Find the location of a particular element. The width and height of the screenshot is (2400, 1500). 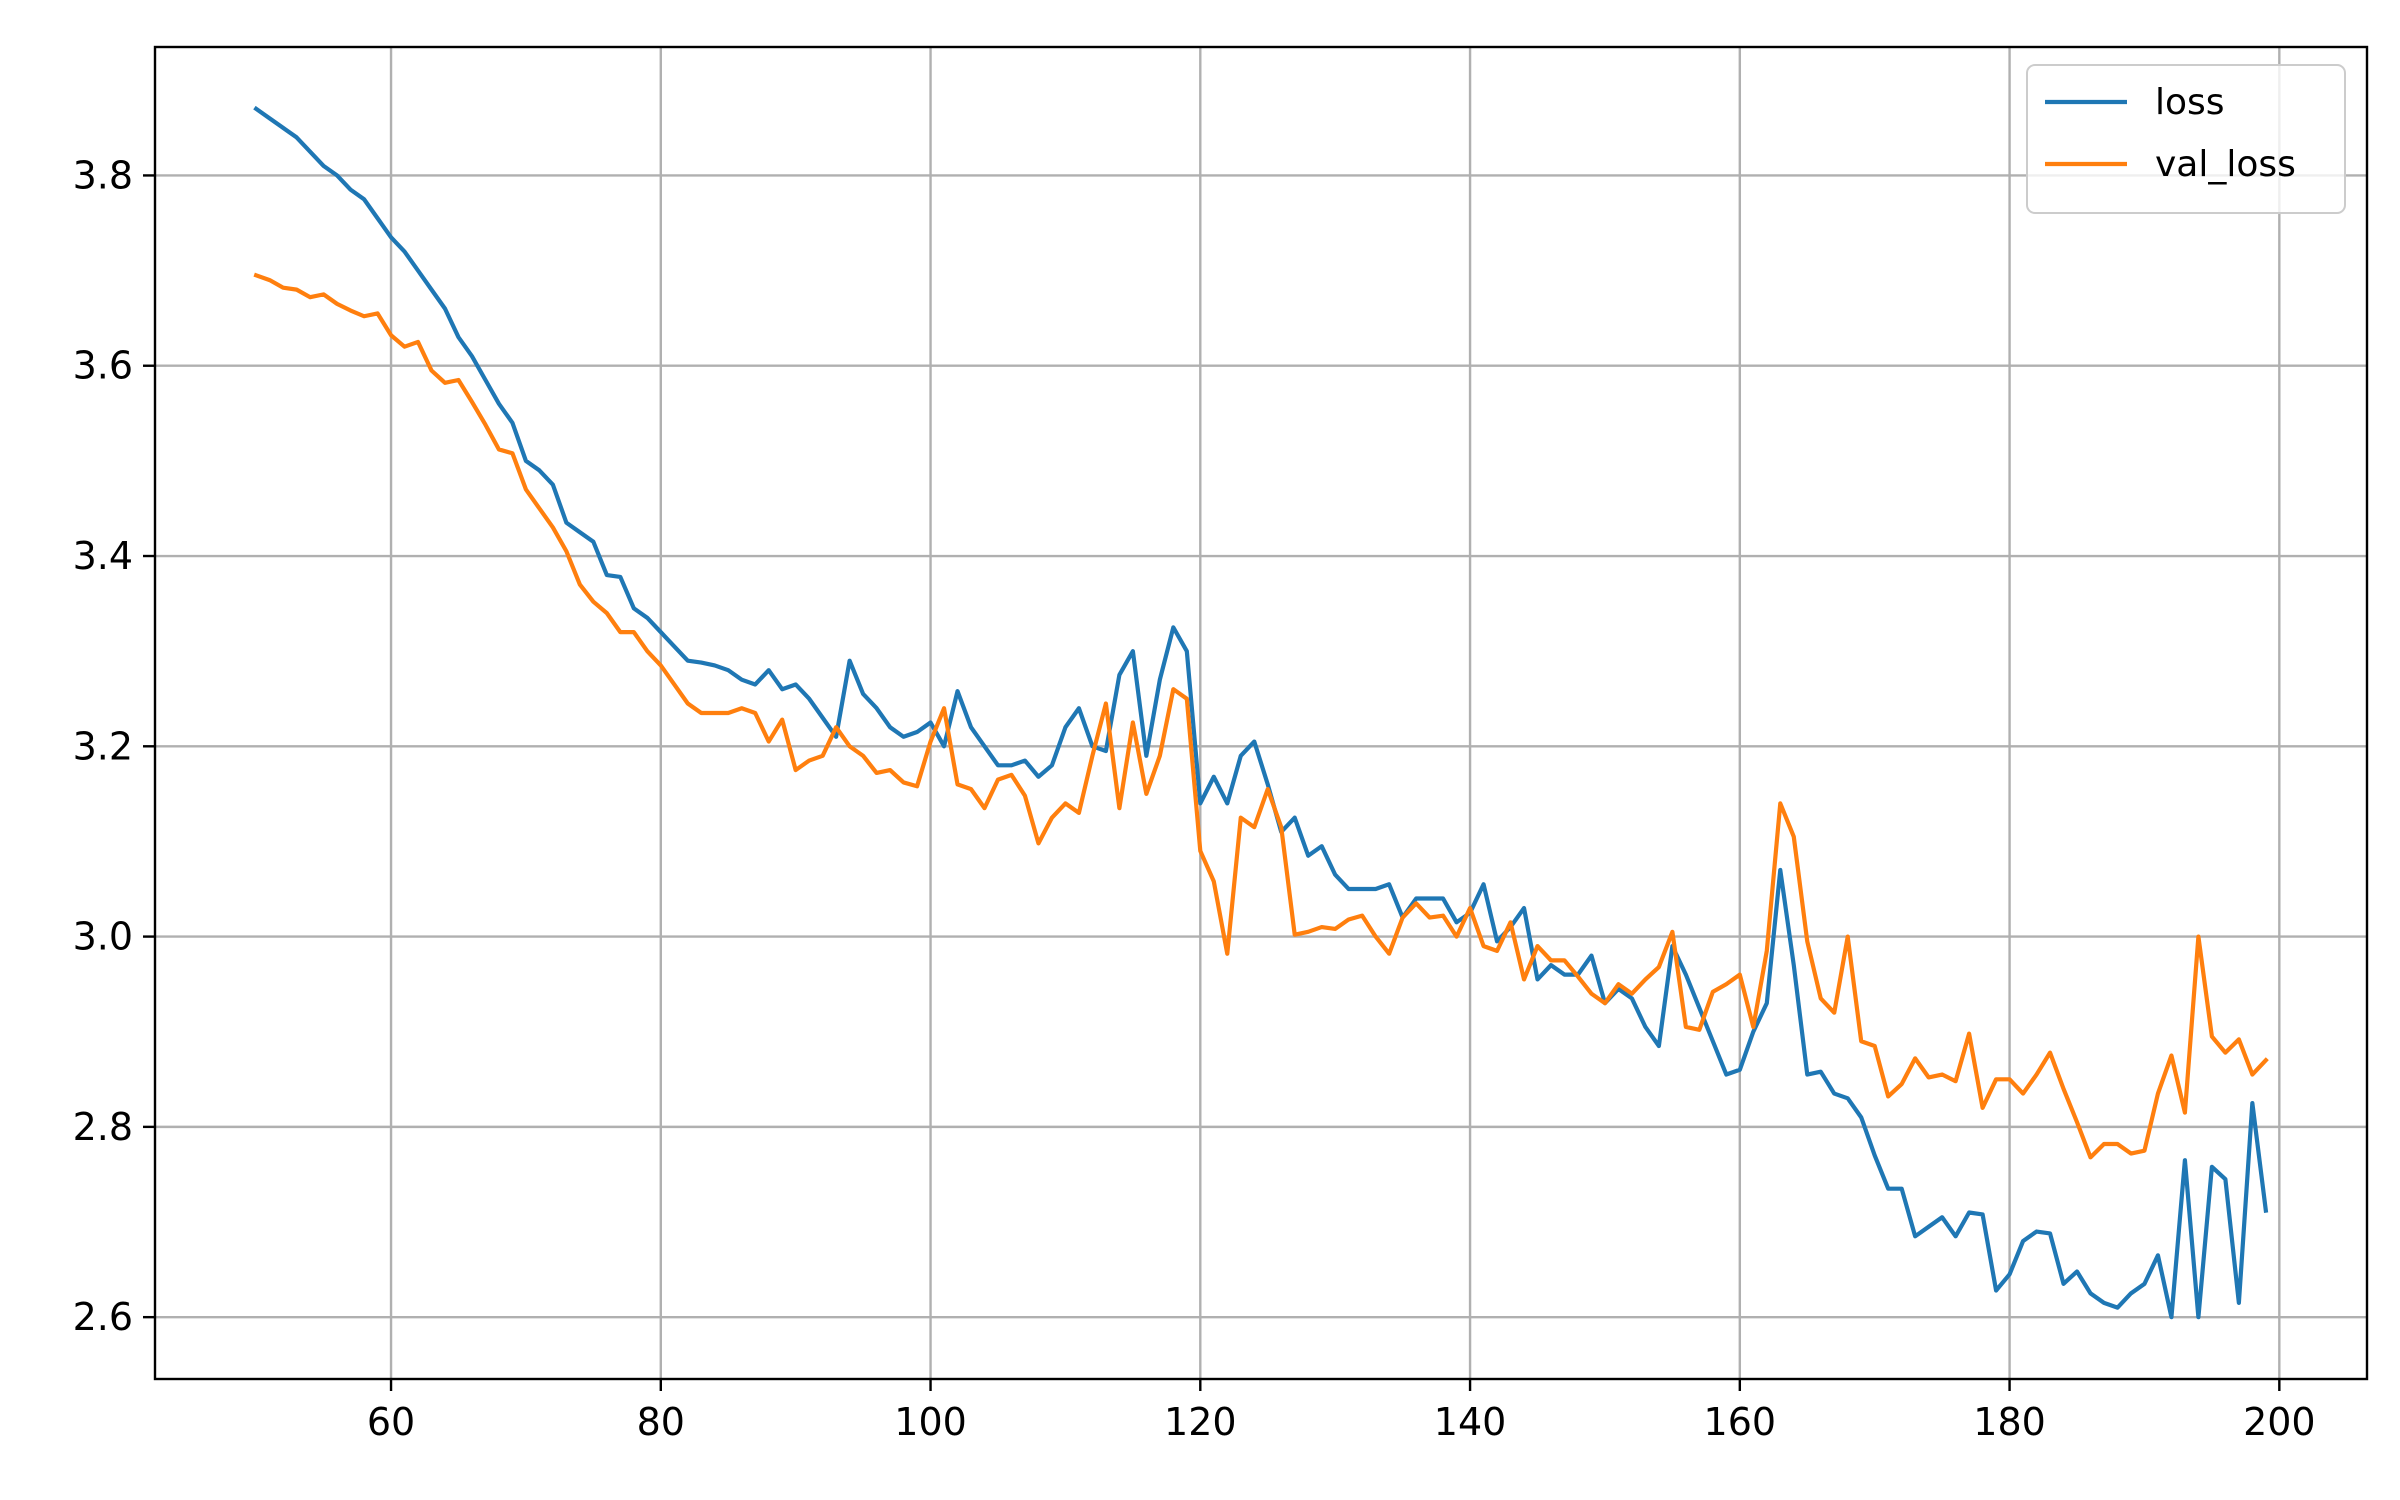

x-tick-label: 200 is located at coordinates (2279, 1422).